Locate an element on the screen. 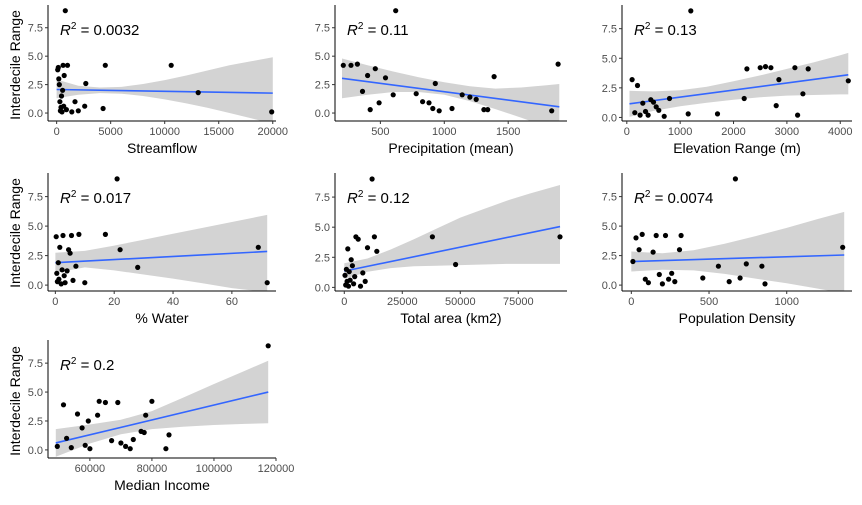 The height and width of the screenshot is (505, 862). x-tick-label: 80000 is located at coordinates (152, 469).